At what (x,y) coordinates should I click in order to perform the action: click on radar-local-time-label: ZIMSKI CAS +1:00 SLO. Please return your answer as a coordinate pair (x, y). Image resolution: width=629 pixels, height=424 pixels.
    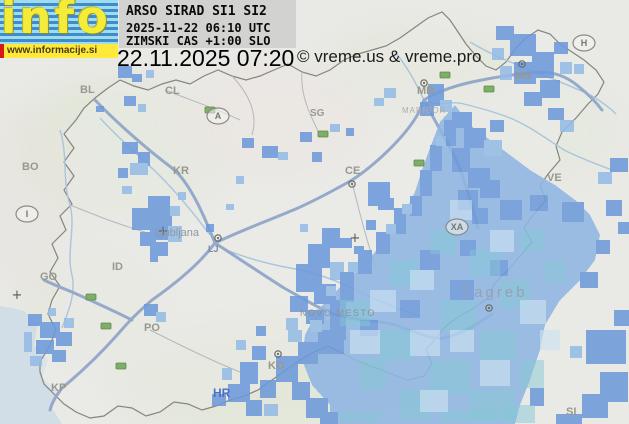
    Looking at the image, I should click on (198, 41).